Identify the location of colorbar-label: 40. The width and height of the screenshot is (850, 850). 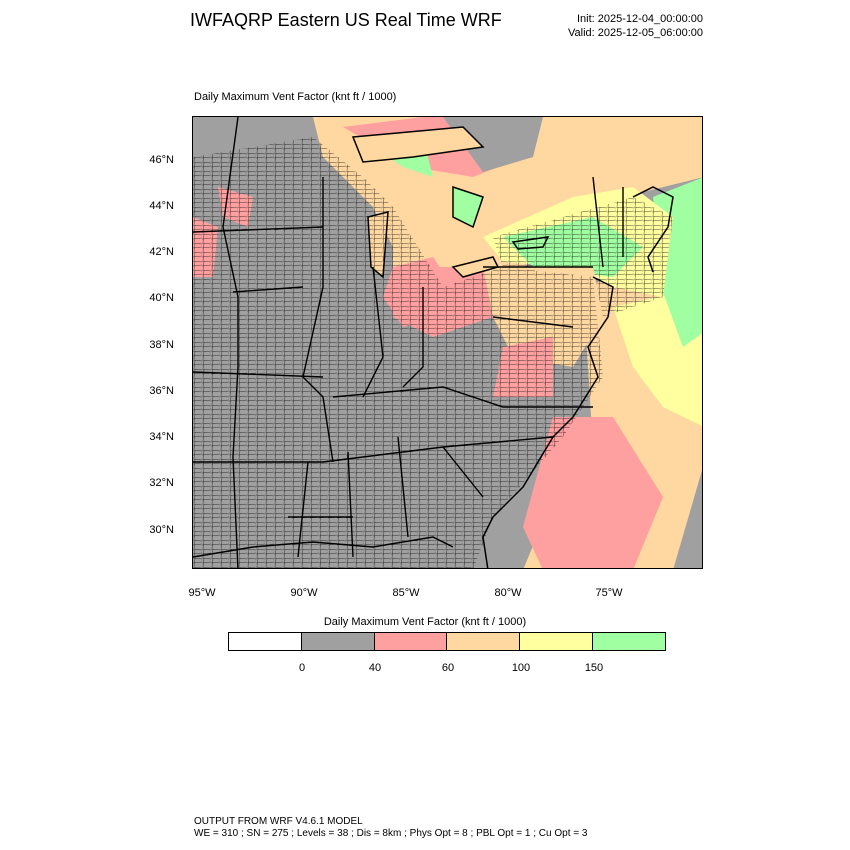
(375, 668).